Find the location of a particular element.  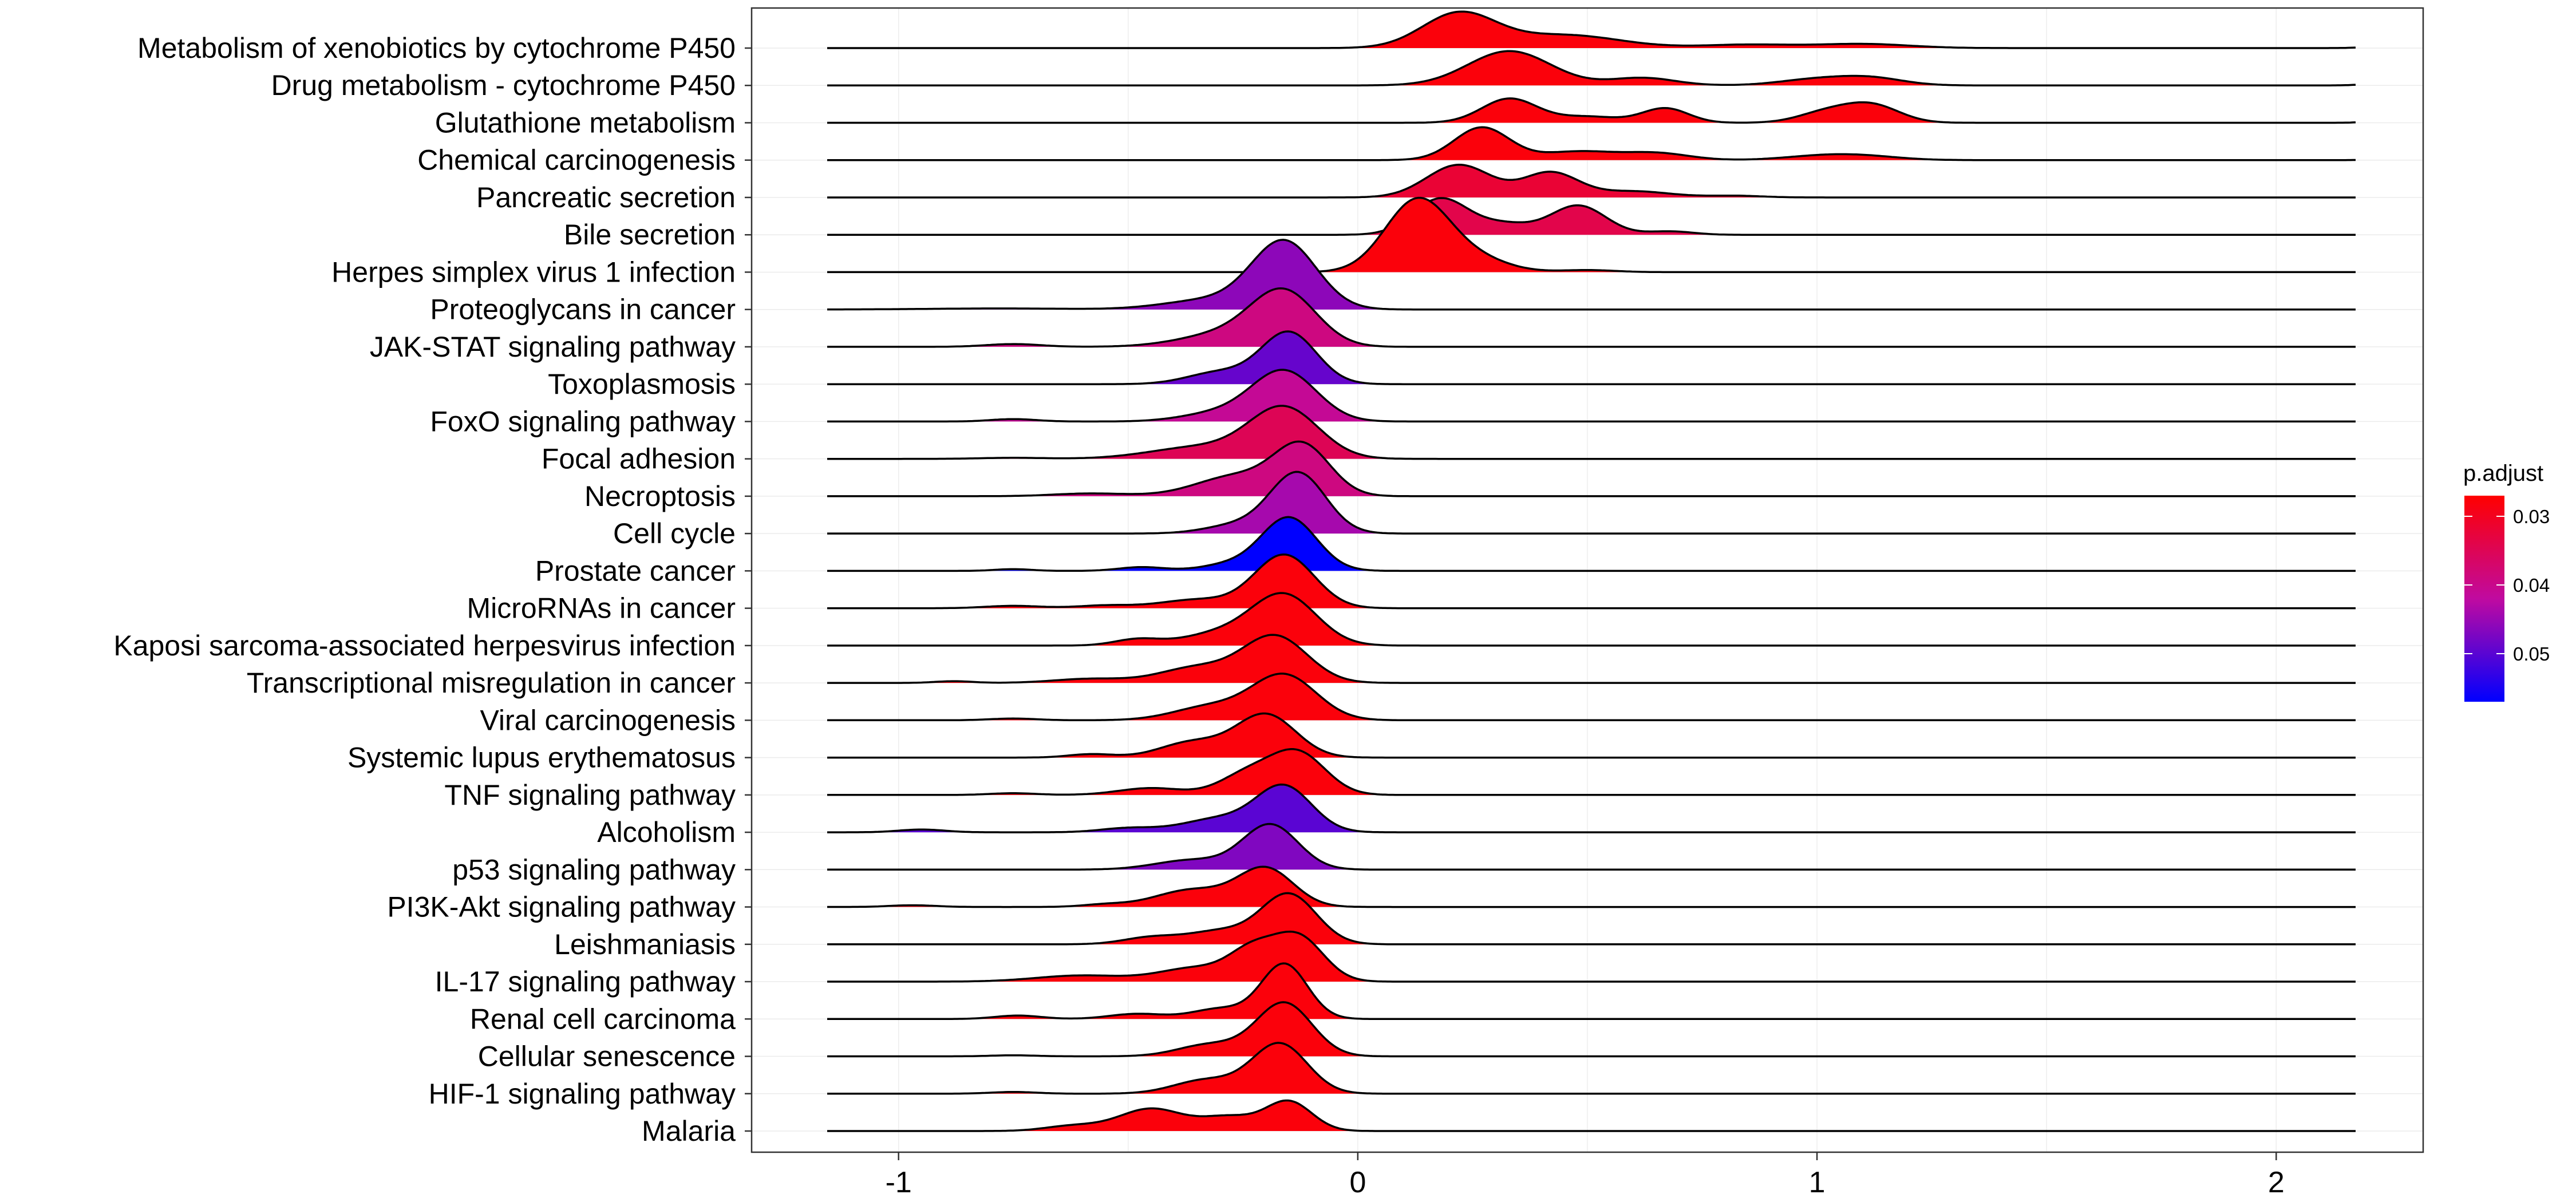

y-tick-label: Glutathione metabolism is located at coordinates (585, 123).